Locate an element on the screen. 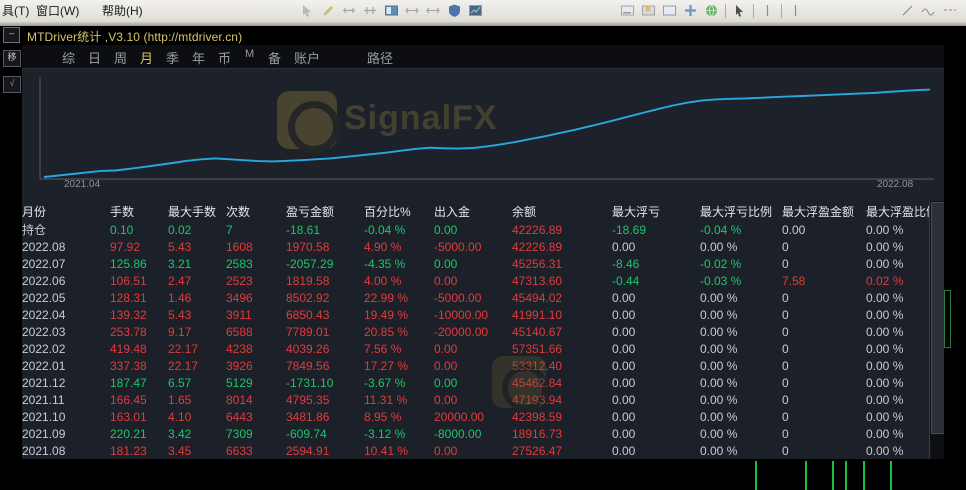 Image resolution: width=966 pixels, height=490 pixels. minimize-button: – is located at coordinates (11, 35).